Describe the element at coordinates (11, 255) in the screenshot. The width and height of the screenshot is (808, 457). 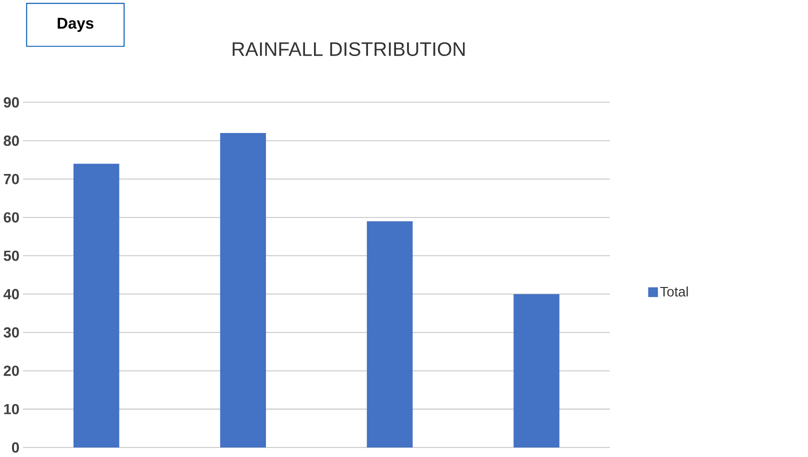
I see `y-tick-label: 50` at that location.